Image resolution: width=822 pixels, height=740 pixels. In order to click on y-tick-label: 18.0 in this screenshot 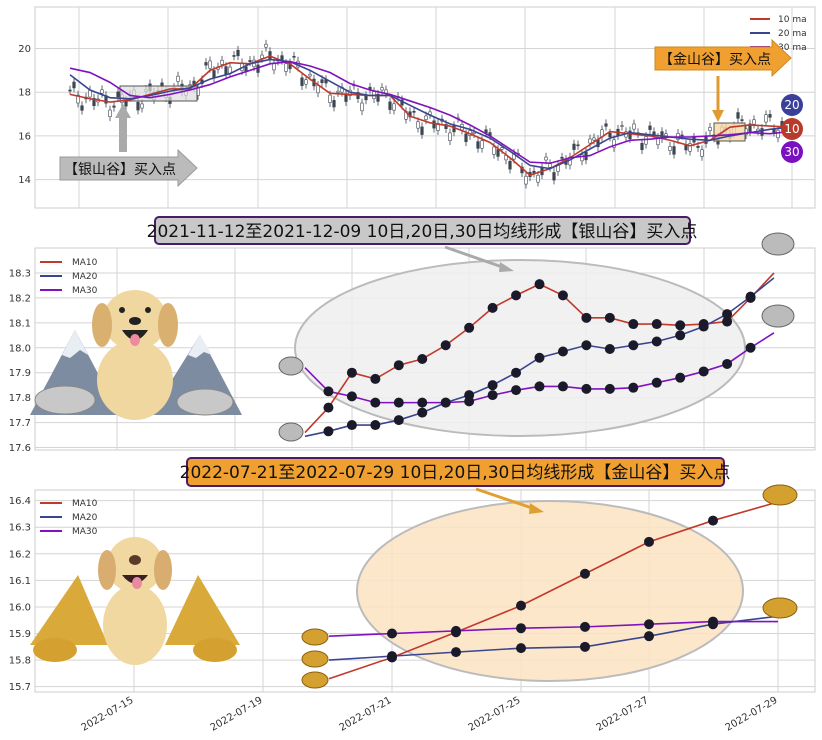, I will do `click(20, 348)`.